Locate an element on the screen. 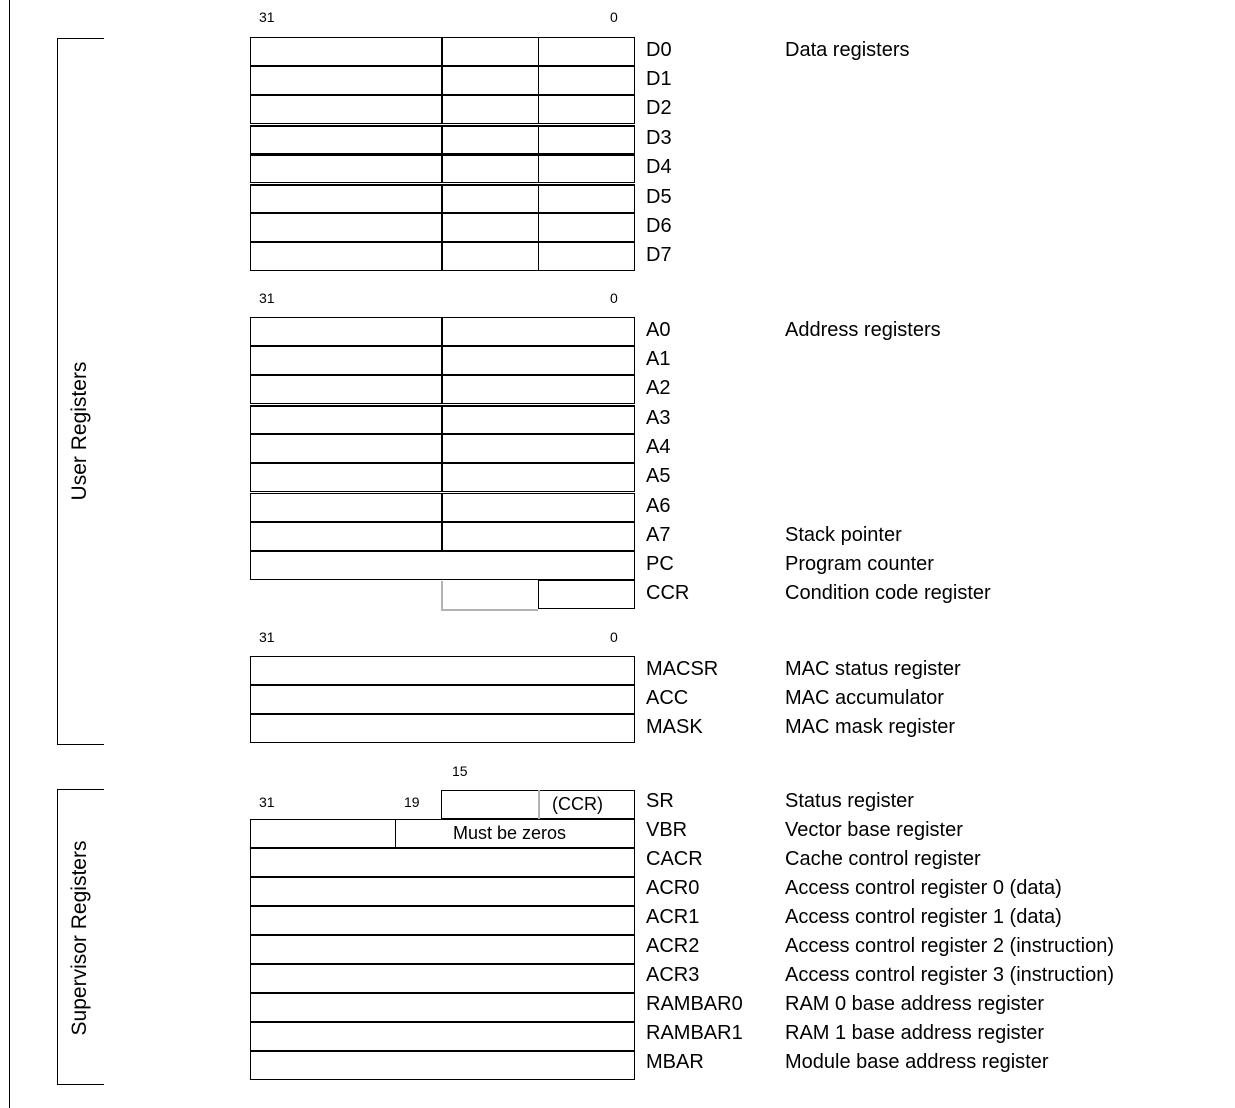 The image size is (1235, 1108). bit-15-label: 15 is located at coordinates (460, 771).